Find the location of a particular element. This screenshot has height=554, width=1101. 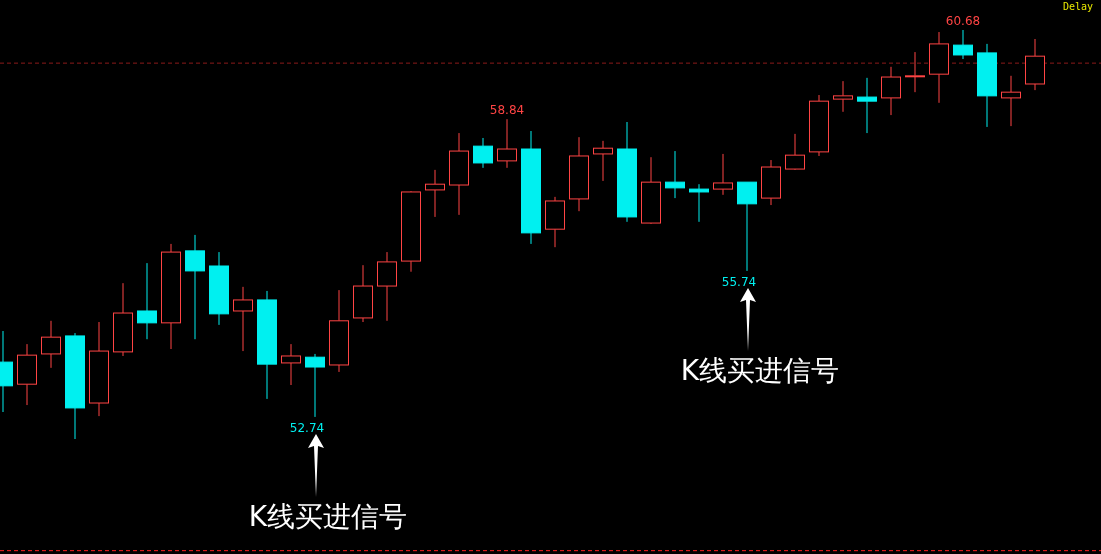

text: Delay is located at coordinates (1077, 6).